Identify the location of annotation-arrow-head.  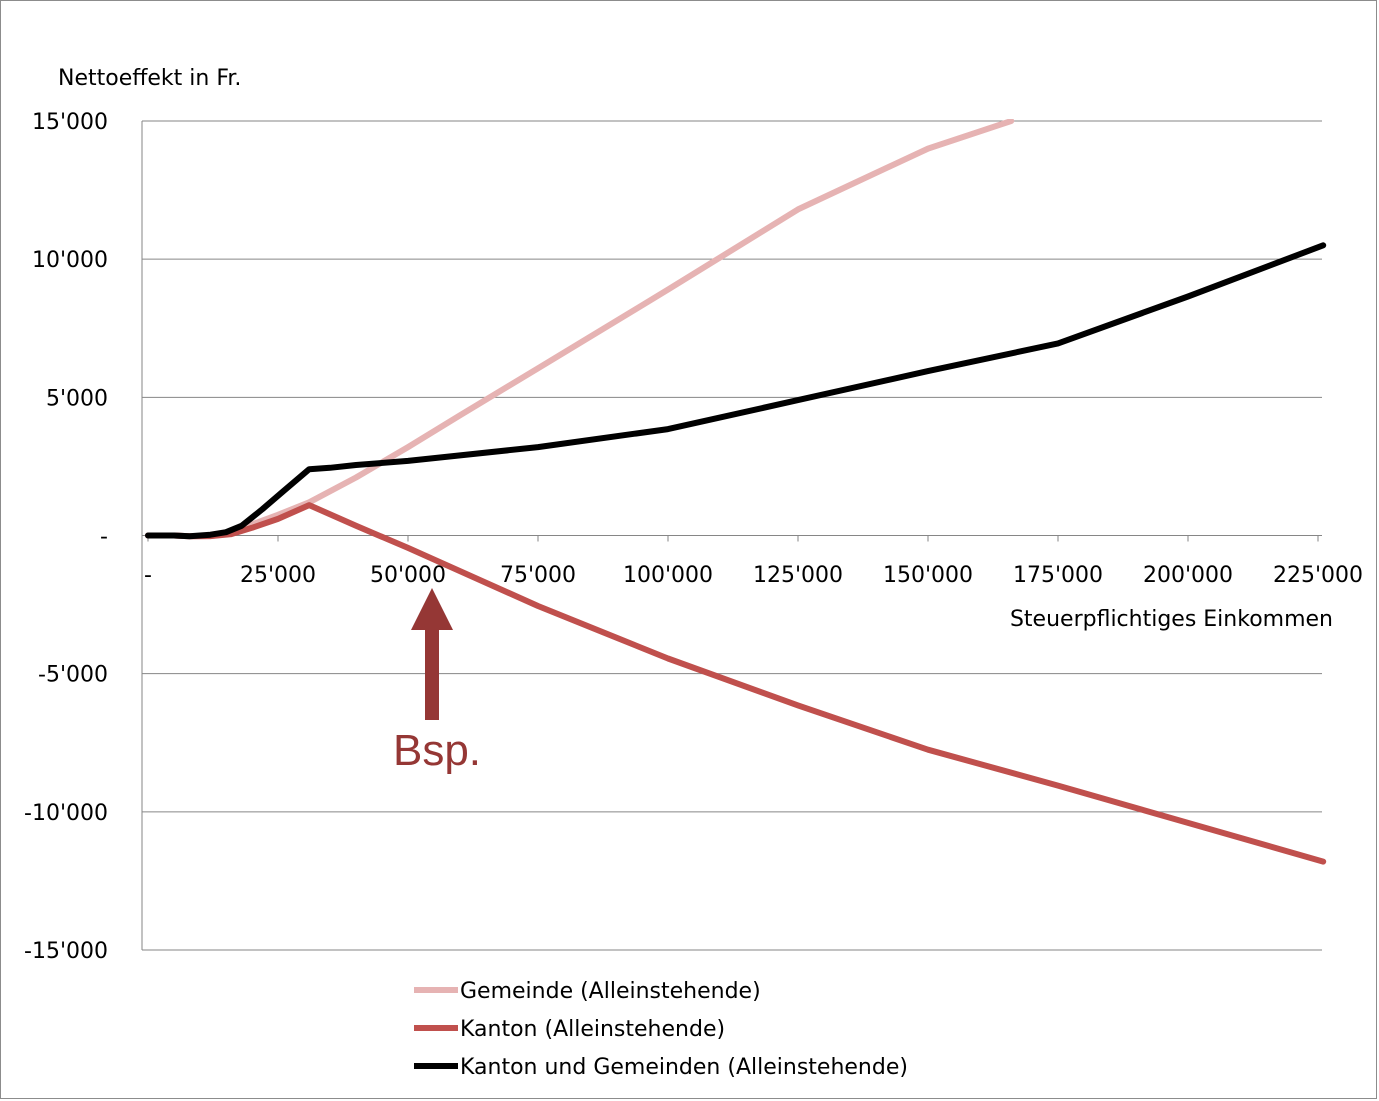
(432, 609).